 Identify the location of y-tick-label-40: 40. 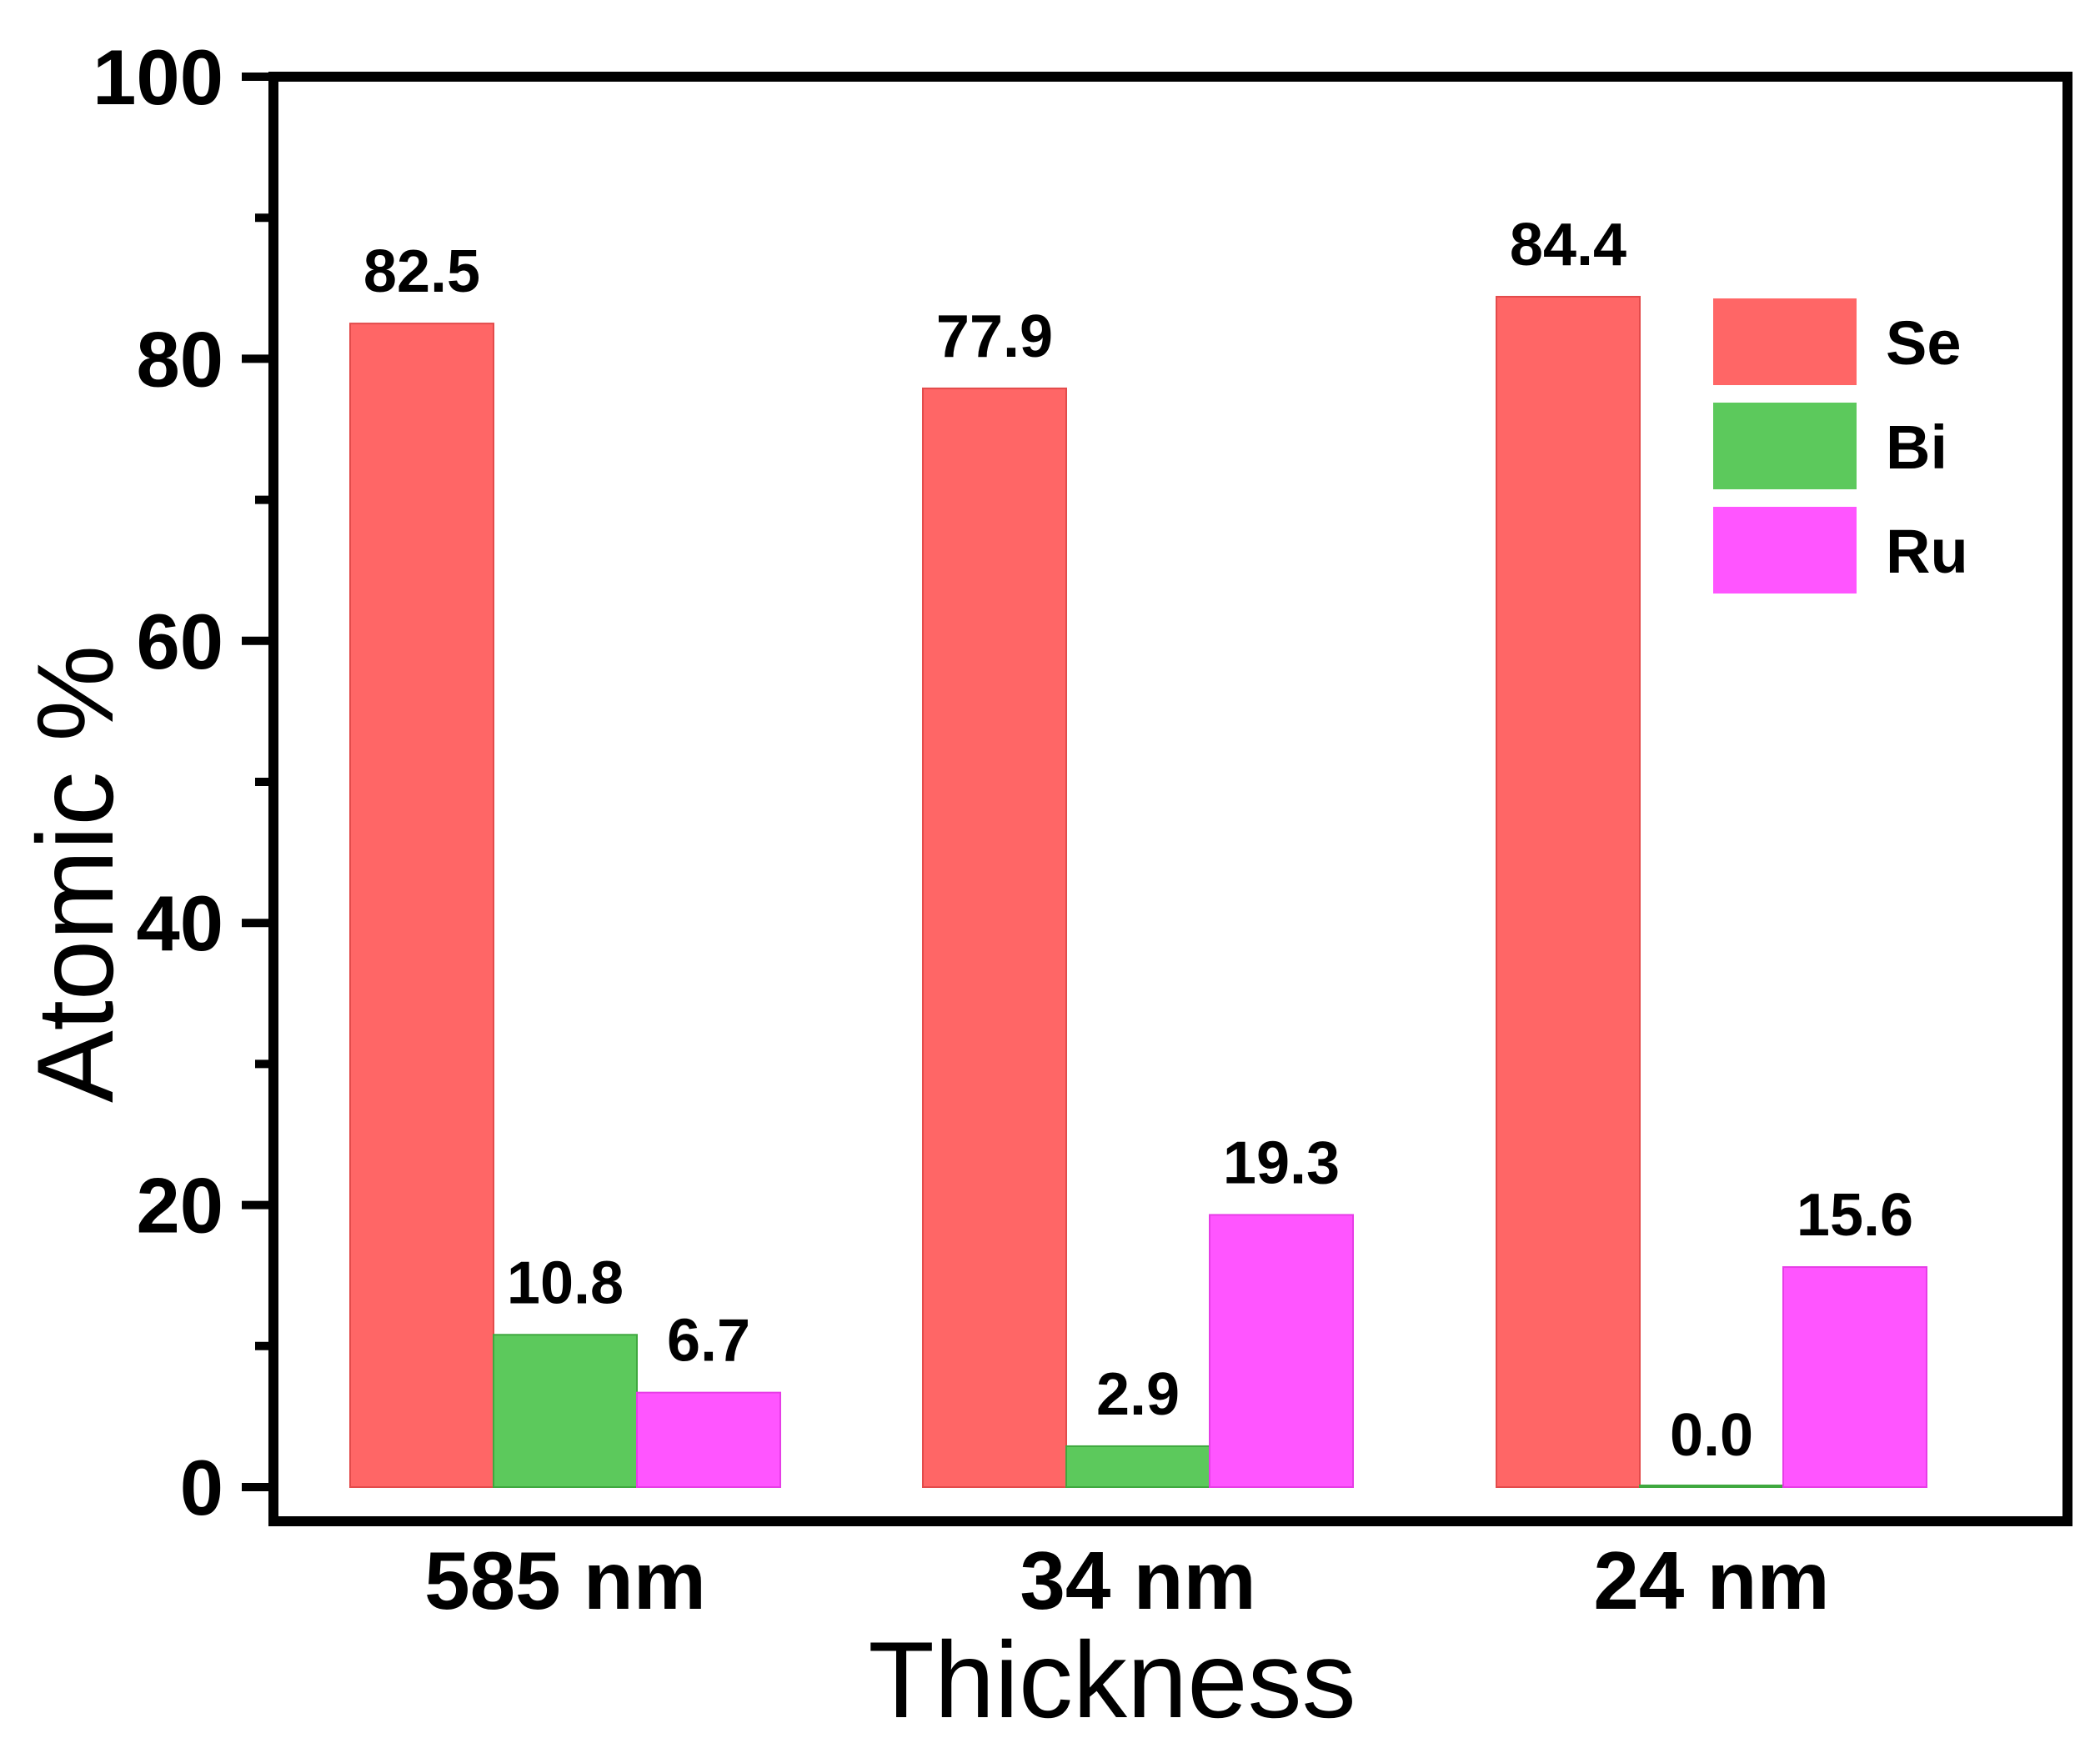
(179, 923).